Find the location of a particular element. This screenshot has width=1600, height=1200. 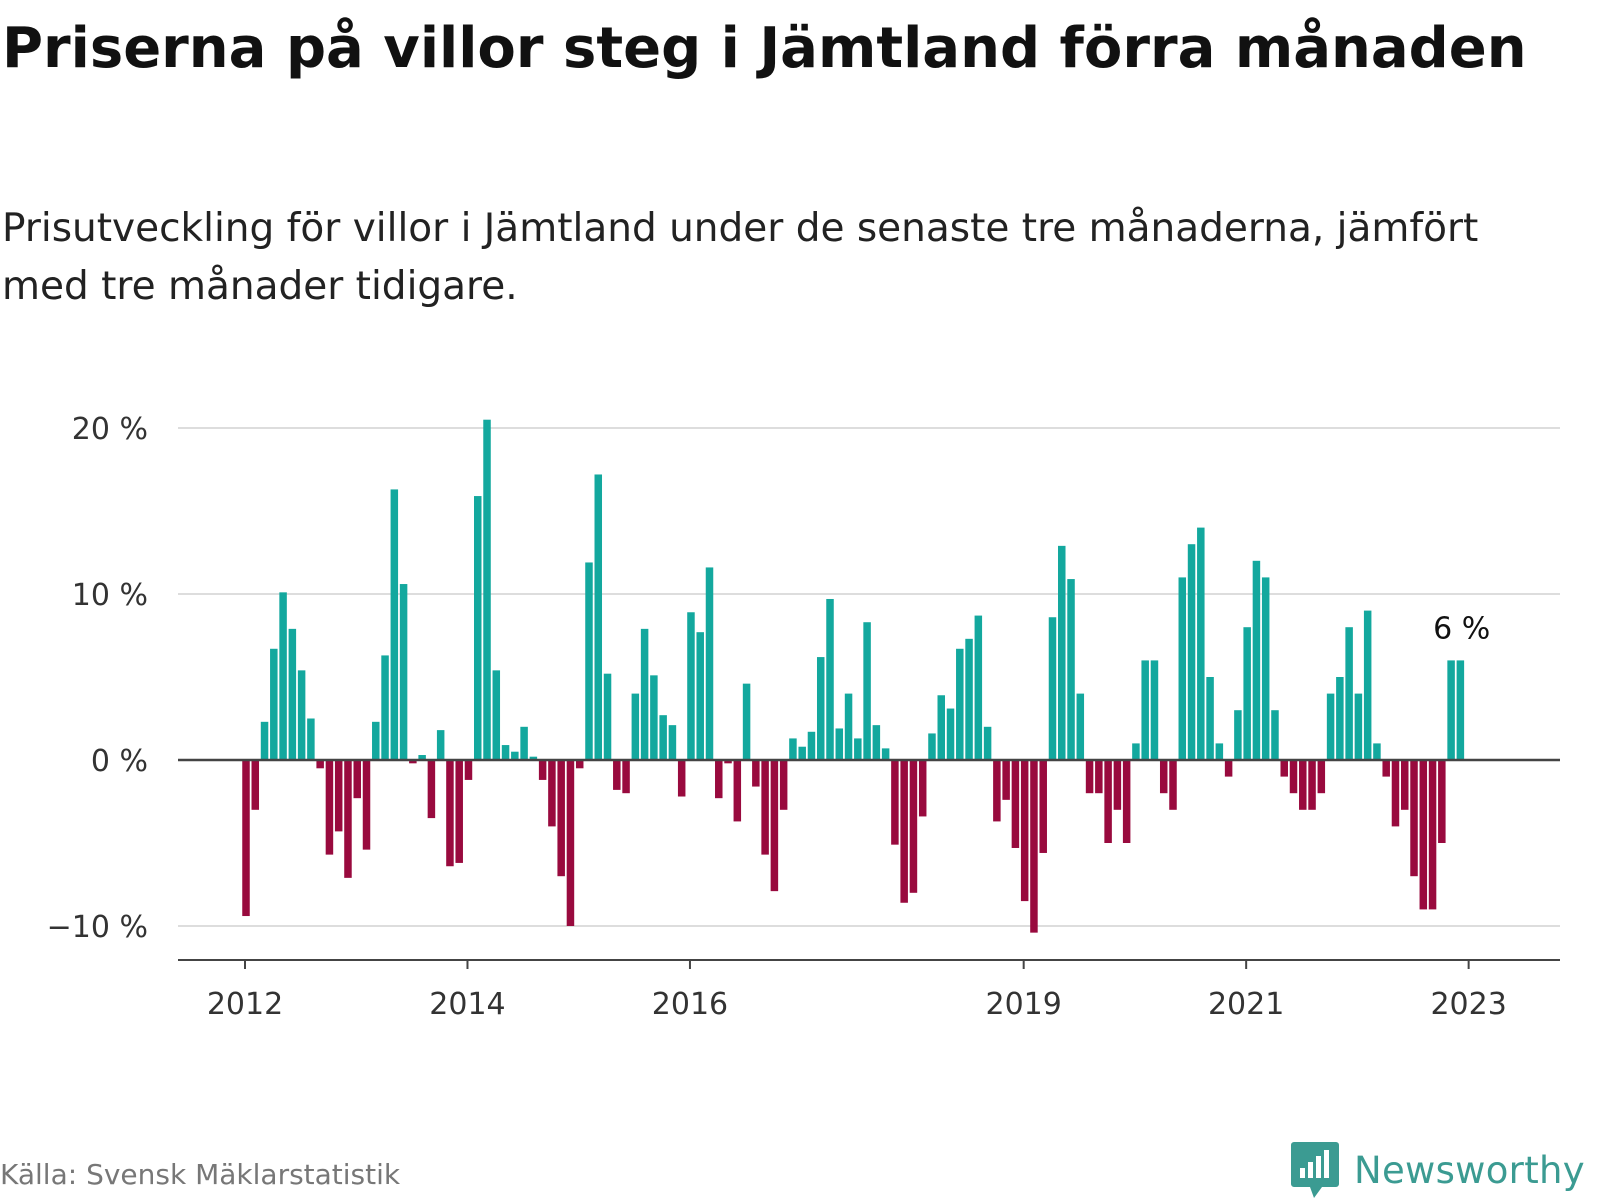

x-tick-label: 2019 is located at coordinates (1024, 1003).